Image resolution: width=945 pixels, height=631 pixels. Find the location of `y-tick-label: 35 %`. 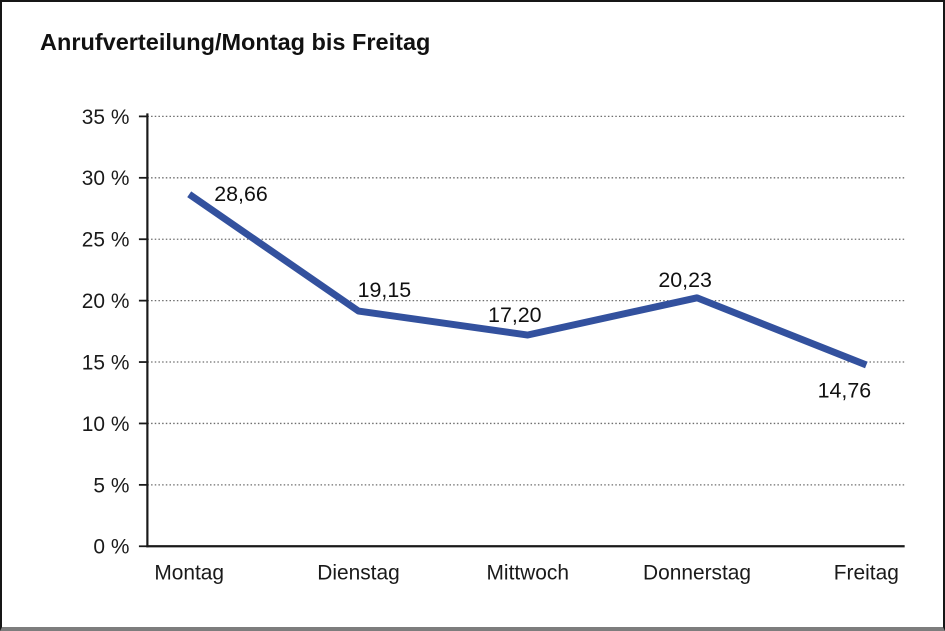

y-tick-label: 35 % is located at coordinates (106, 117).